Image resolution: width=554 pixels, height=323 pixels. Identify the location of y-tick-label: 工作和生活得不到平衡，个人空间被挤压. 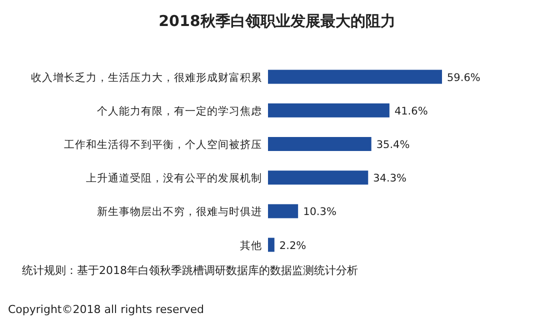
(163, 144).